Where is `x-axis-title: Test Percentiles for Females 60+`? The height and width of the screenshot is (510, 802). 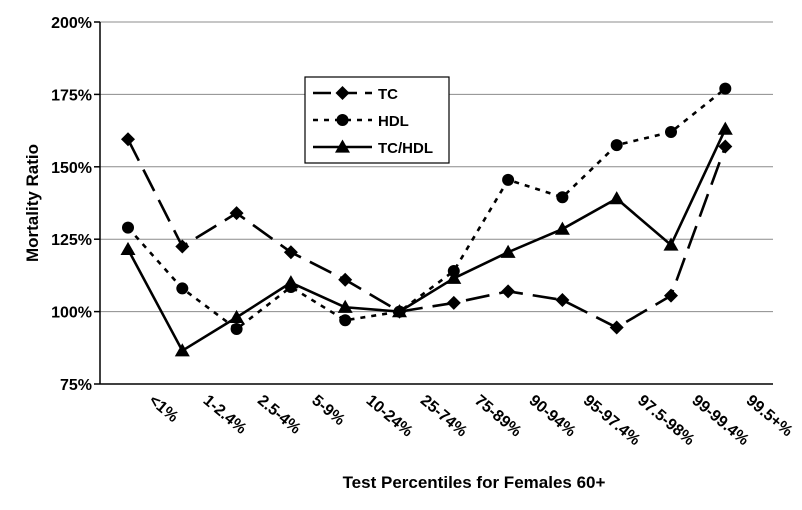 x-axis-title: Test Percentiles for Females 60+ is located at coordinates (474, 482).